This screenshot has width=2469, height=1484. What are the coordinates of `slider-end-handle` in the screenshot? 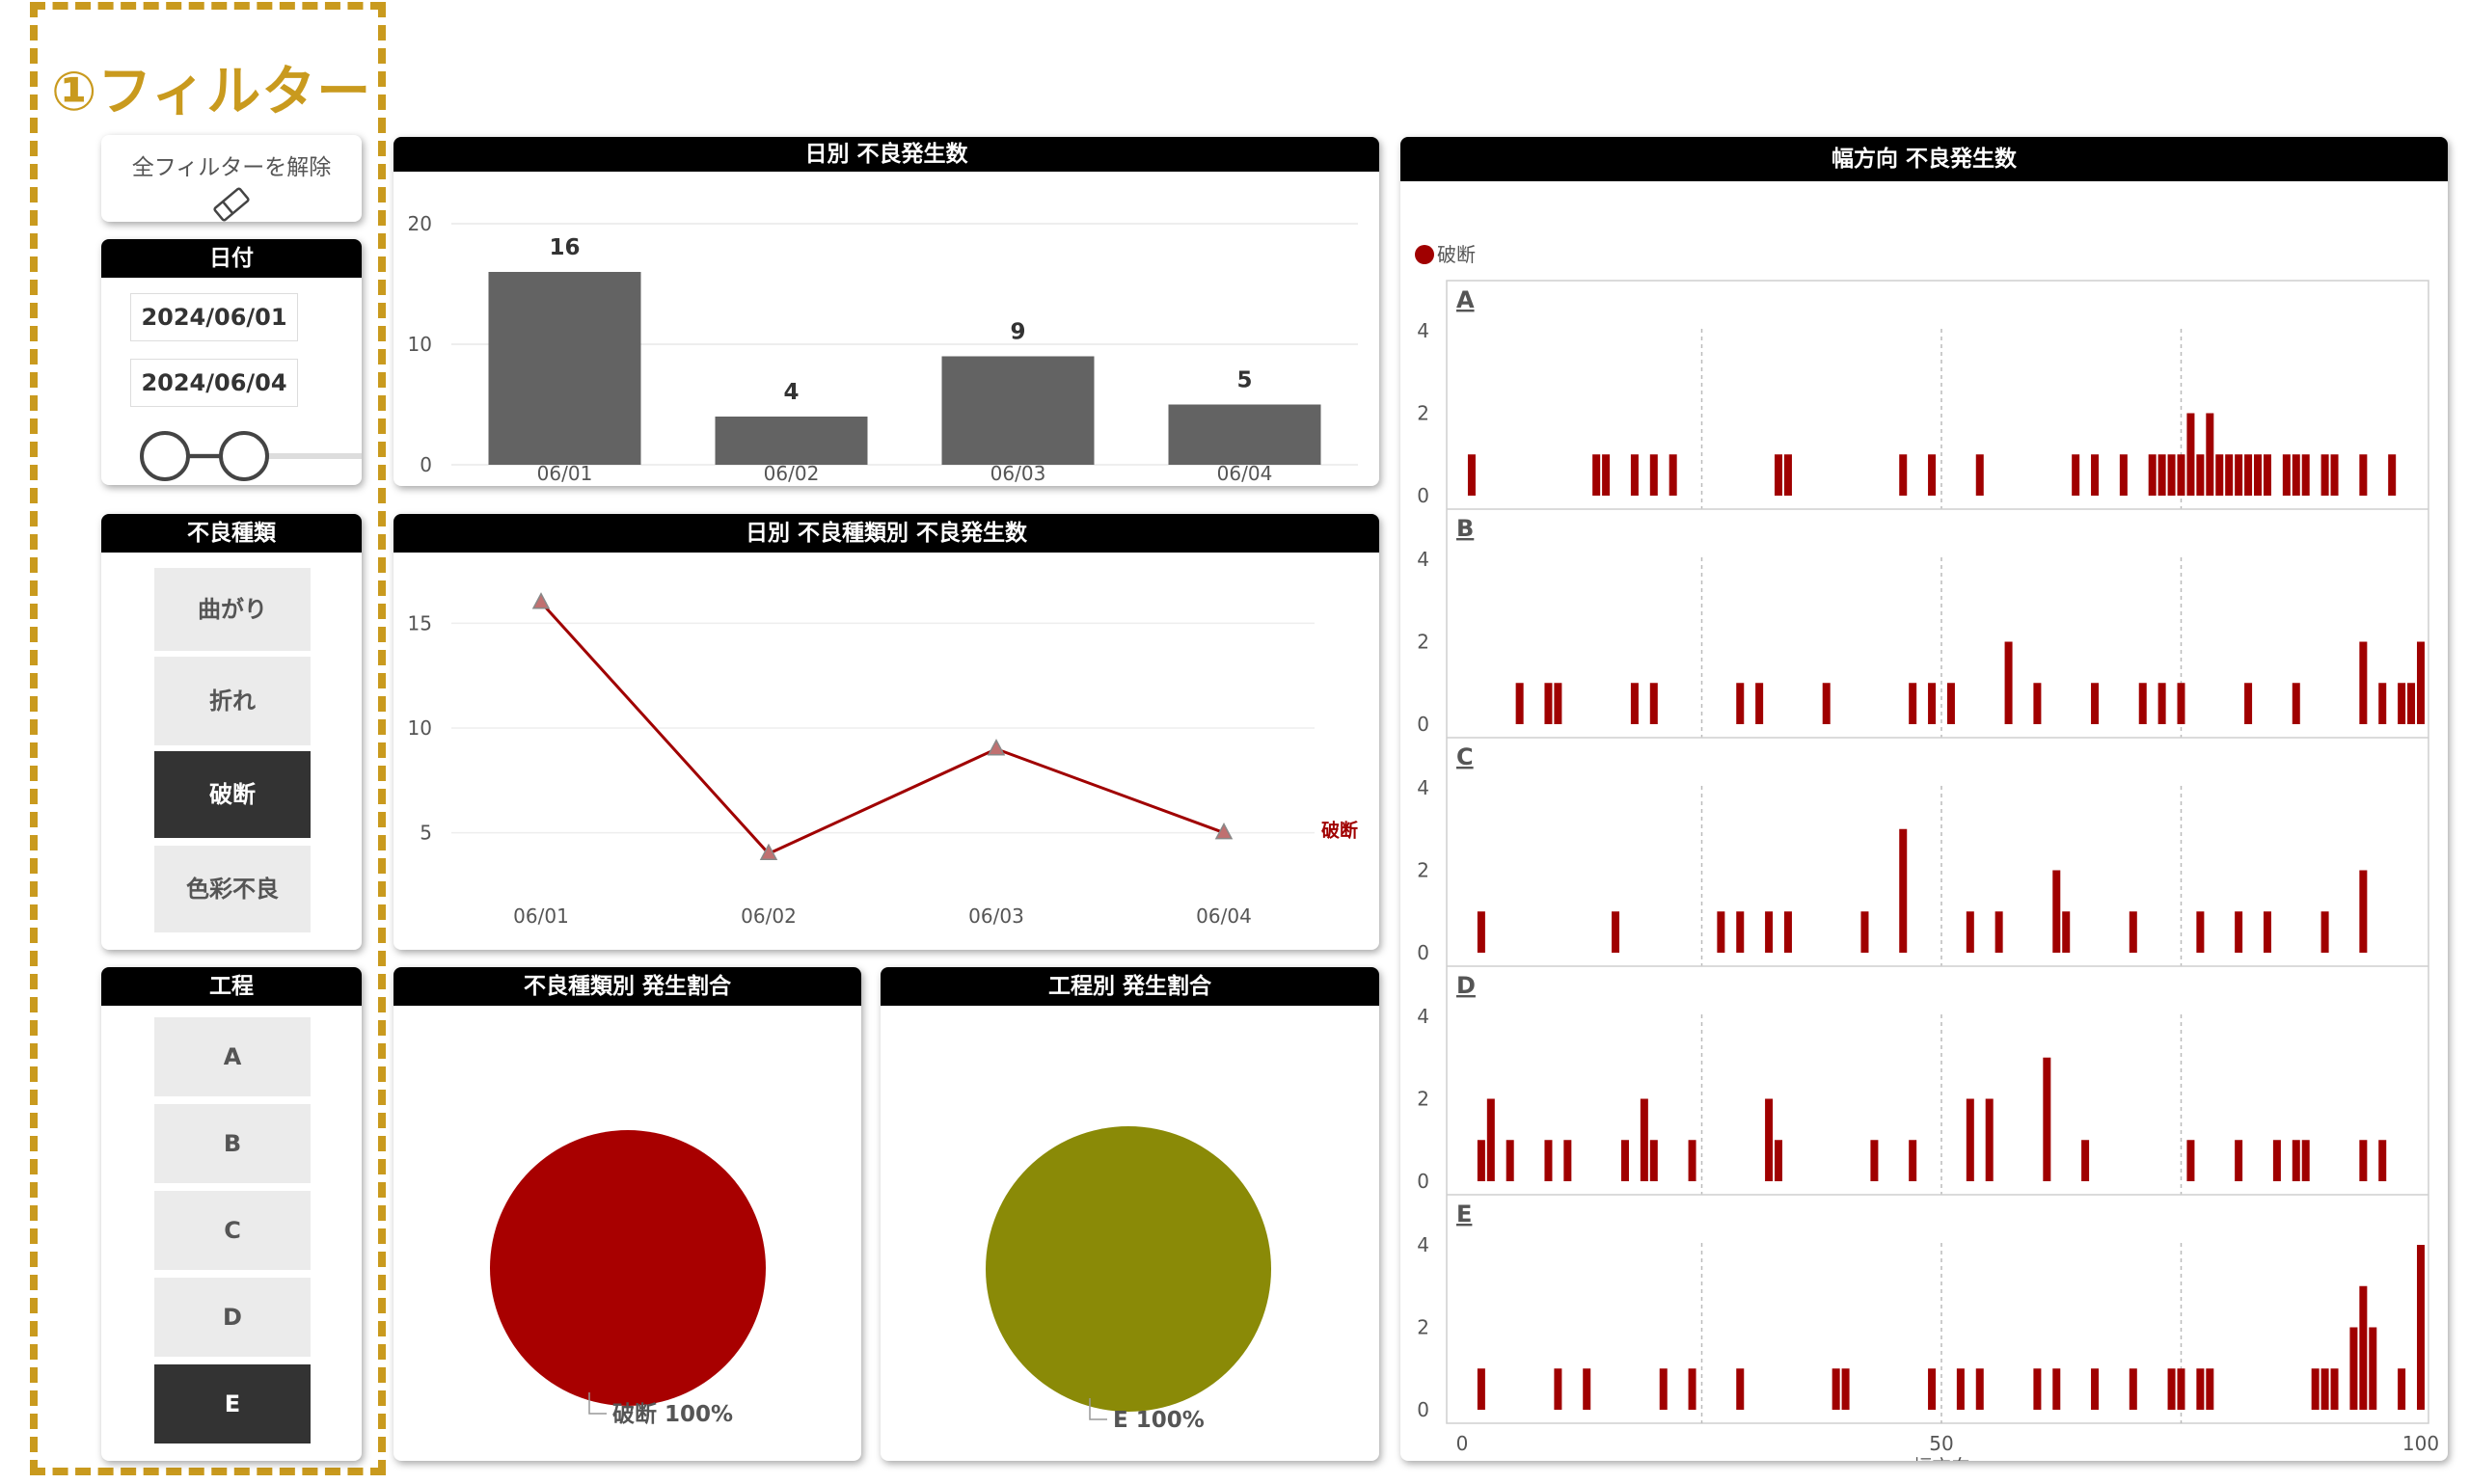 It's located at (244, 456).